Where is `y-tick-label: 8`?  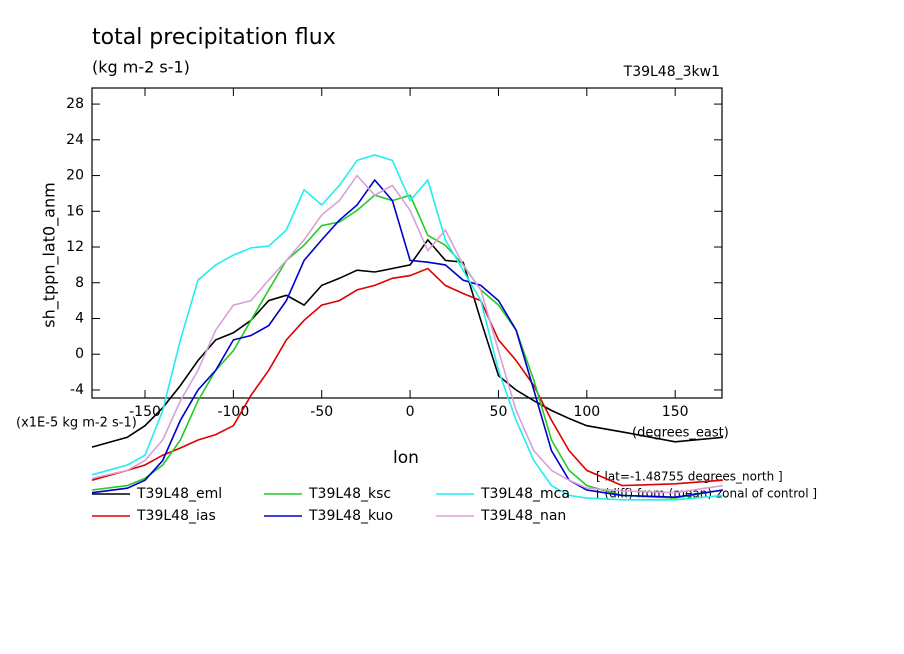 y-tick-label: 8 is located at coordinates (79, 283).